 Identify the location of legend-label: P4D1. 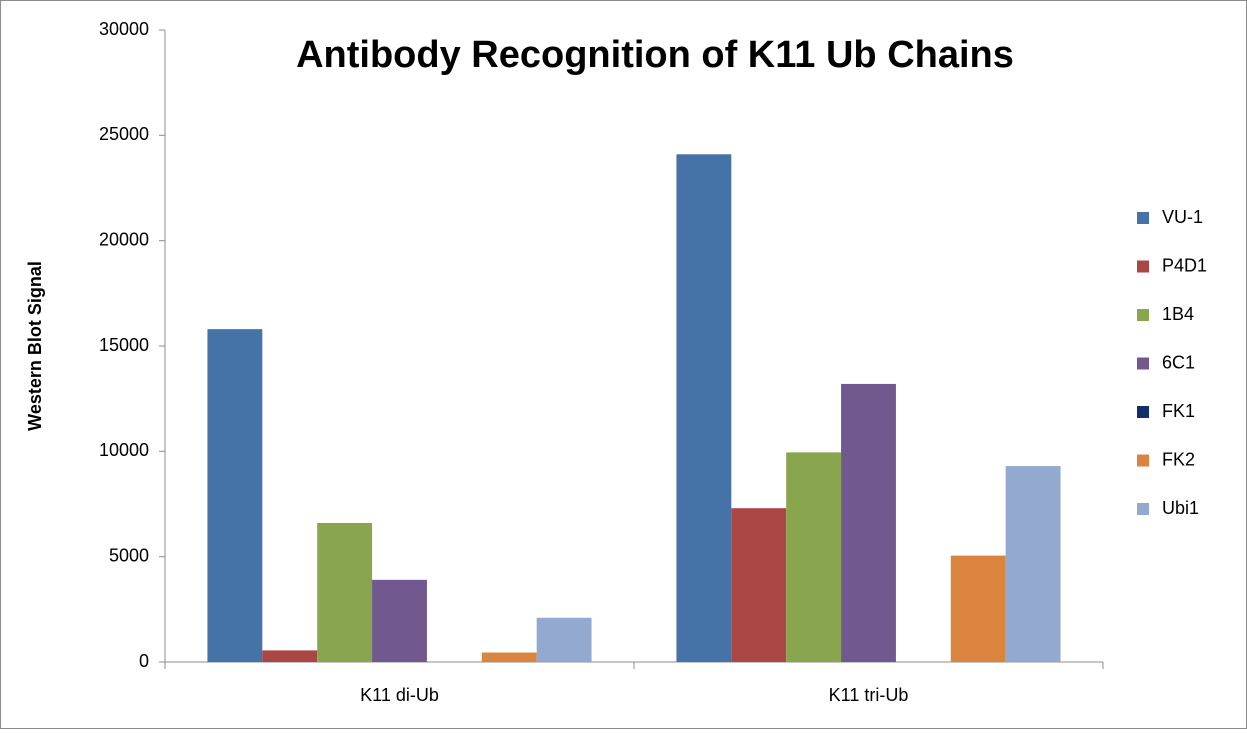
(1184, 265).